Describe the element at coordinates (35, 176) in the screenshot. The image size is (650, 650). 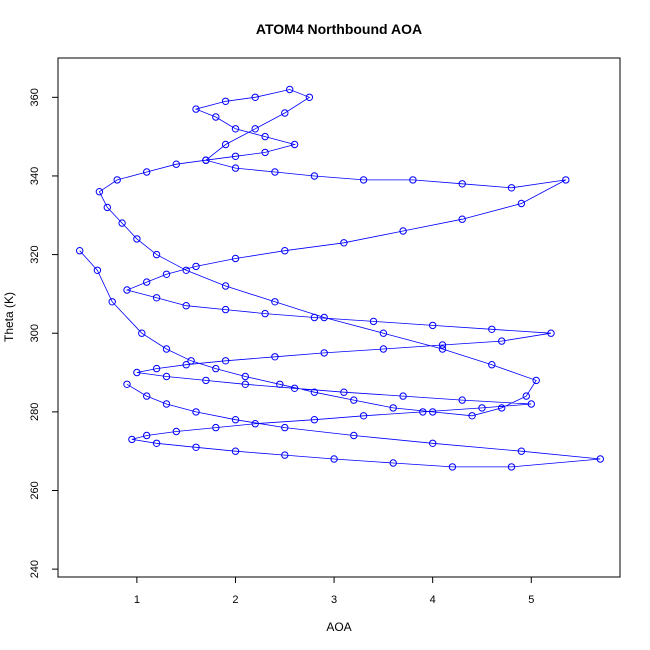
I see `y-tick-label: 340` at that location.